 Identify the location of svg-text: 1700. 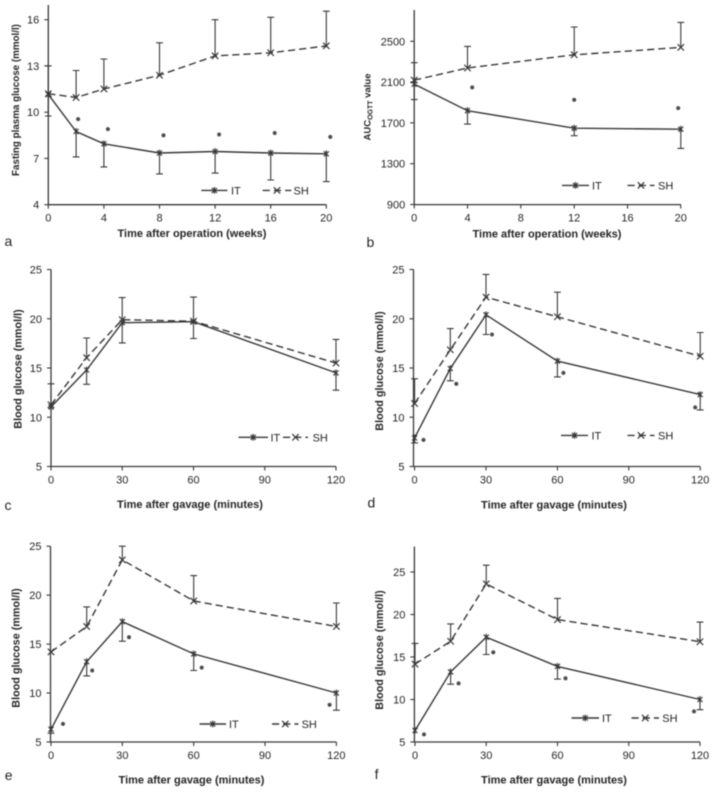
(393, 124).